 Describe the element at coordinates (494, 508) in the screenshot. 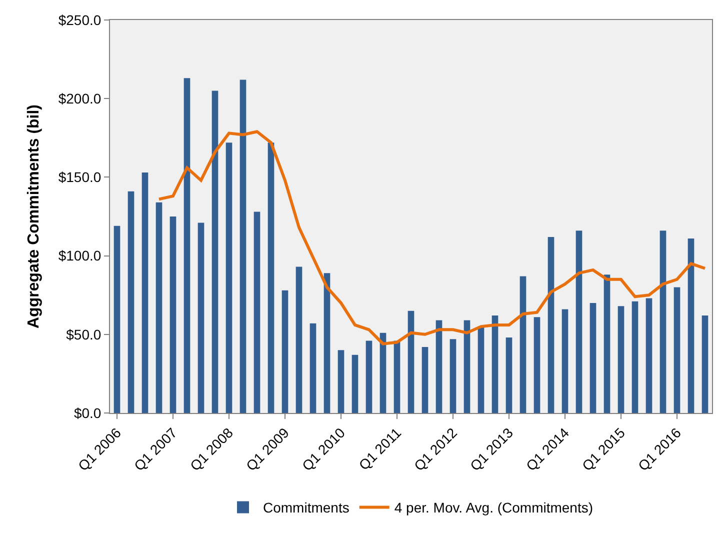

I see `legend-label: 4 per. Mov. Avg. (Commitments)` at that location.